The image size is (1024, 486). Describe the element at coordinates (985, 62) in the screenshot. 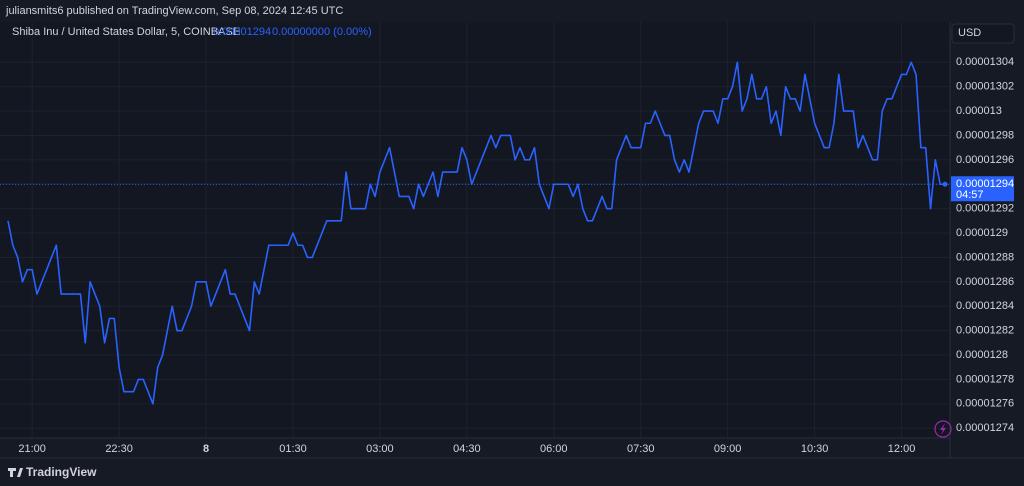

I see `y-tick-label: 0.00001304` at that location.